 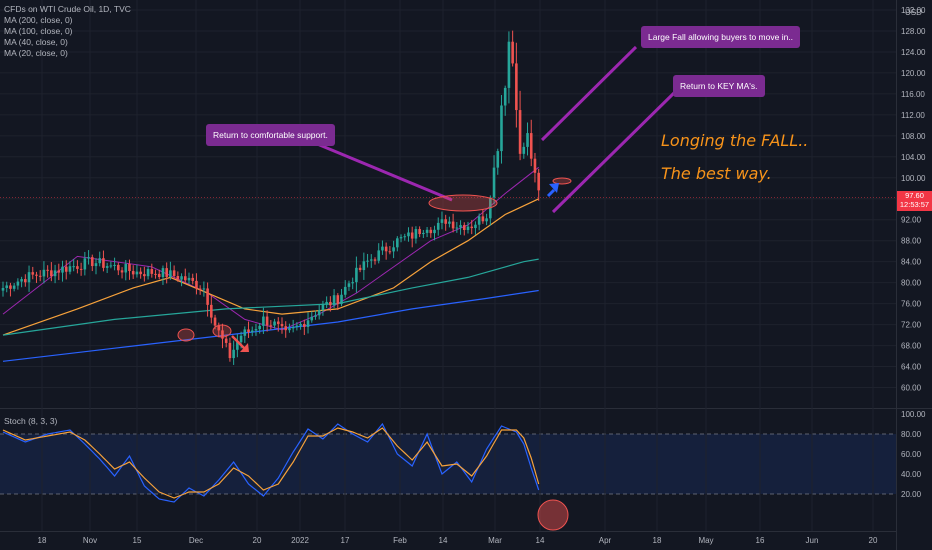 What do you see at coordinates (914, 204) in the screenshot?
I see `bar-countdown: 12:53:57` at bounding box center [914, 204].